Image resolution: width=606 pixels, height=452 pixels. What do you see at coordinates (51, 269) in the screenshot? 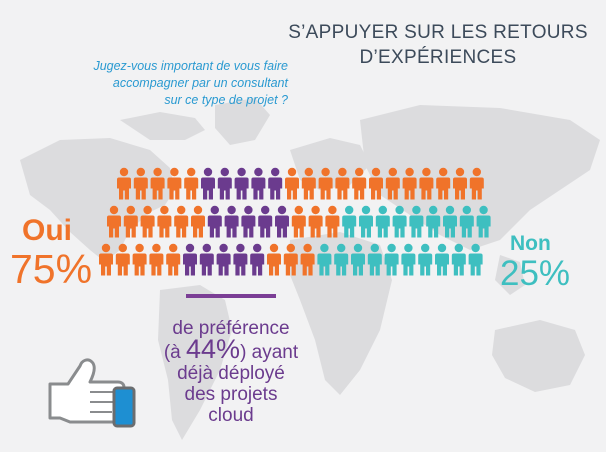
I see `oui-percent: 75%` at bounding box center [51, 269].